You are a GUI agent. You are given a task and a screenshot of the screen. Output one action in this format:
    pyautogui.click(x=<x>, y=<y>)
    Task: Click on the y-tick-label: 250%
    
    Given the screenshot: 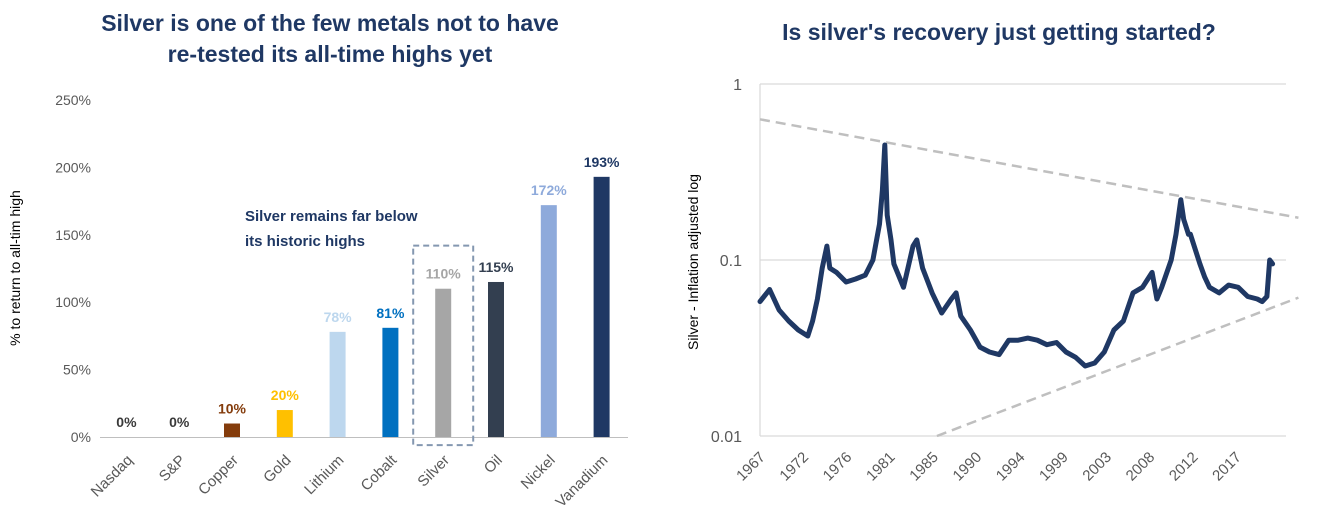 What is the action you would take?
    pyautogui.click(x=73, y=100)
    